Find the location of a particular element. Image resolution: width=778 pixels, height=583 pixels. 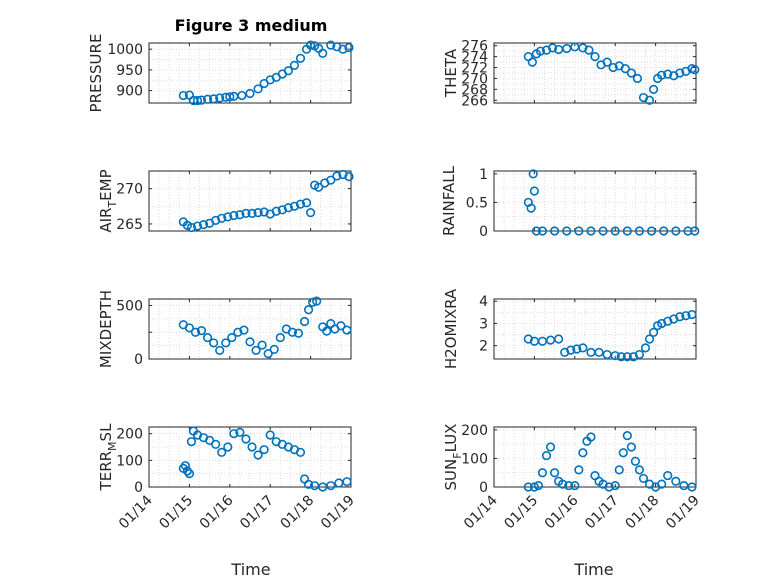

y-axis-label: THETA is located at coordinates (451, 73).